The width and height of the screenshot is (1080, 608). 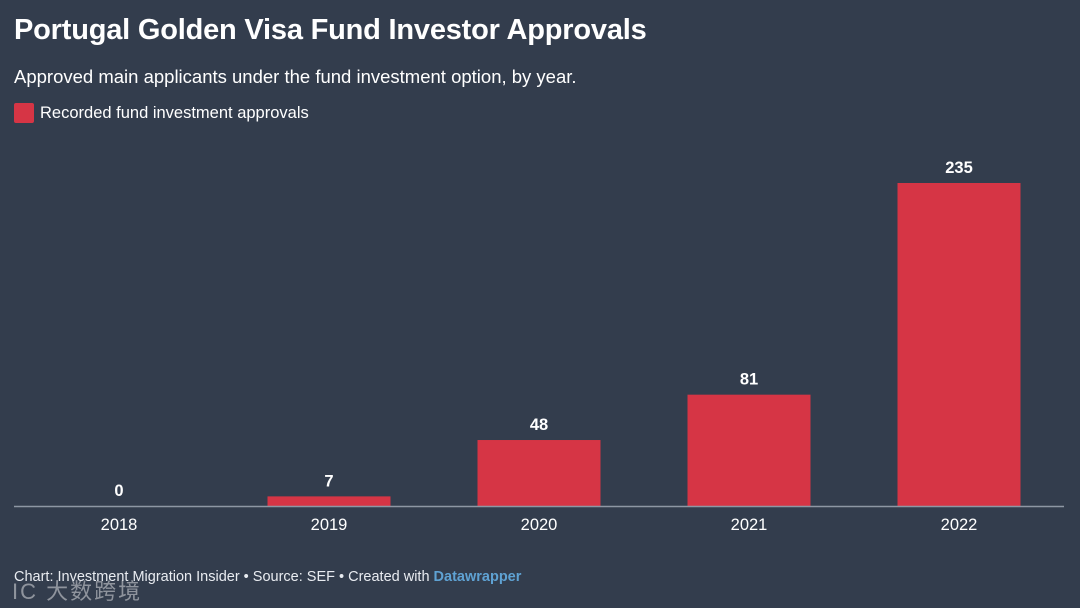 I want to click on legend-swatch, so click(x=24, y=113).